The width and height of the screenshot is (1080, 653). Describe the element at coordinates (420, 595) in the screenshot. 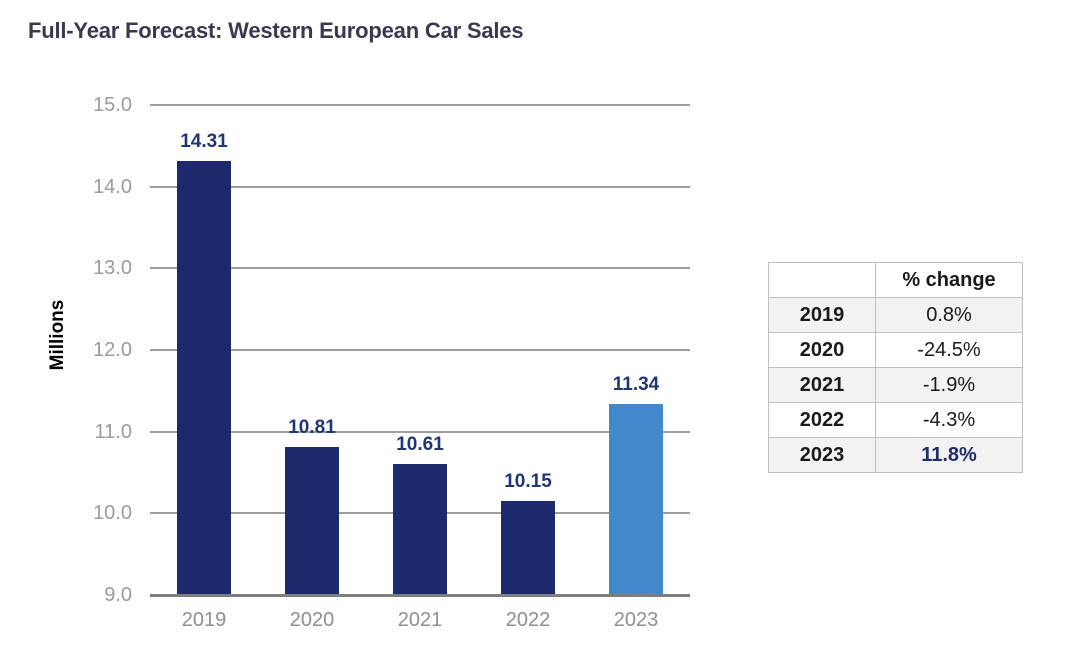

I see `x-axis-line` at that location.